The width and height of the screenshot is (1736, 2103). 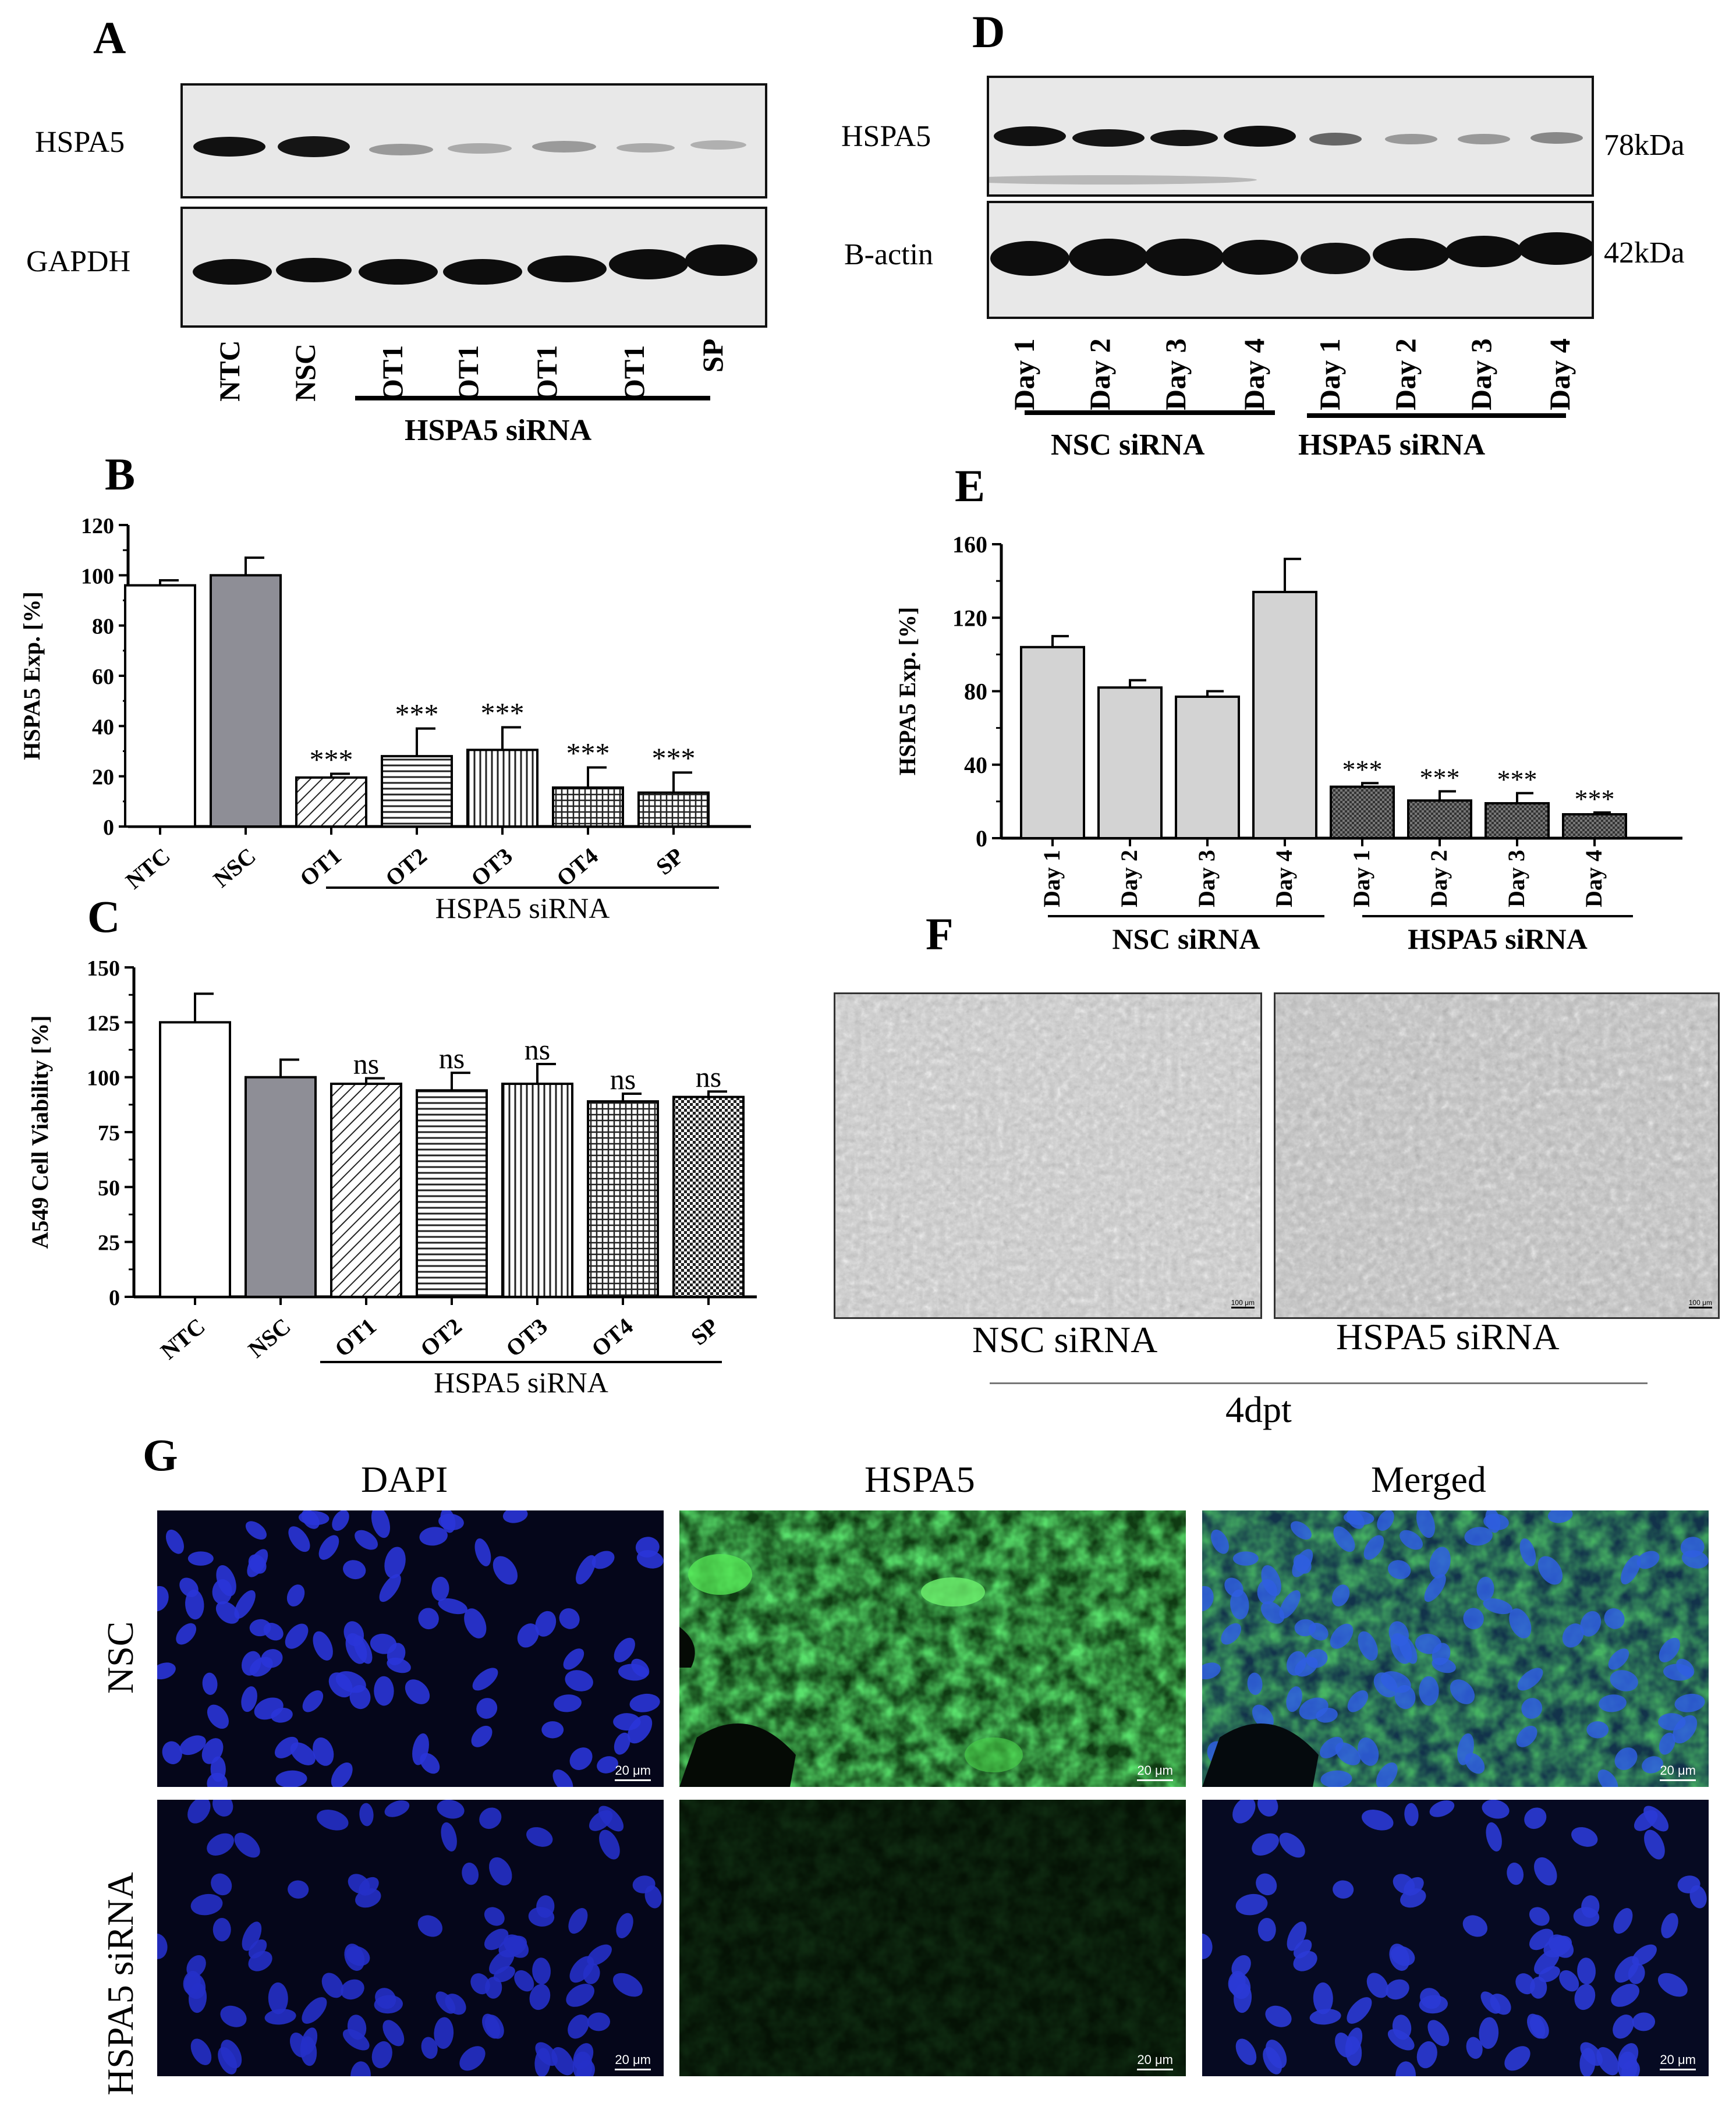 I want to click on if-sirna-hspa5-scalebar: 20 μm, so click(x=1155, y=2061).